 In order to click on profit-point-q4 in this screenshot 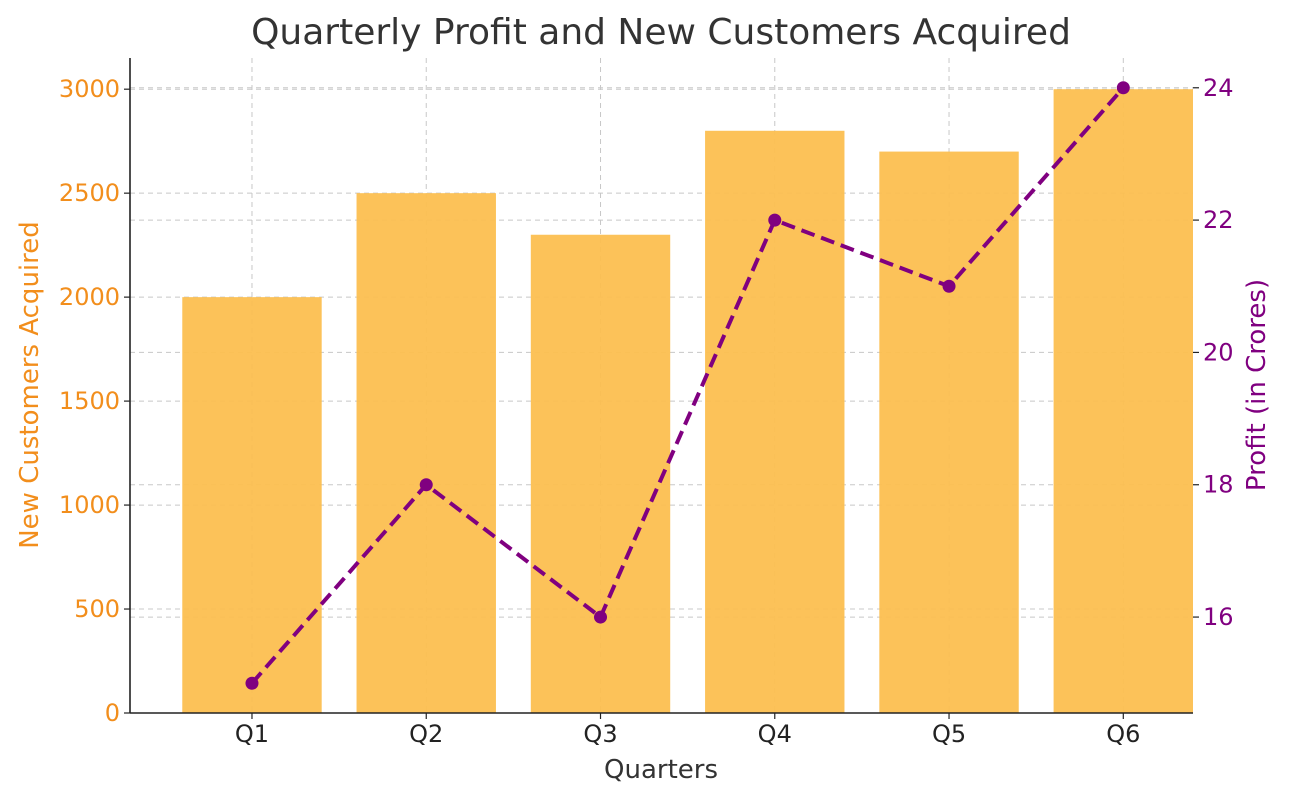, I will do `click(775, 220)`.